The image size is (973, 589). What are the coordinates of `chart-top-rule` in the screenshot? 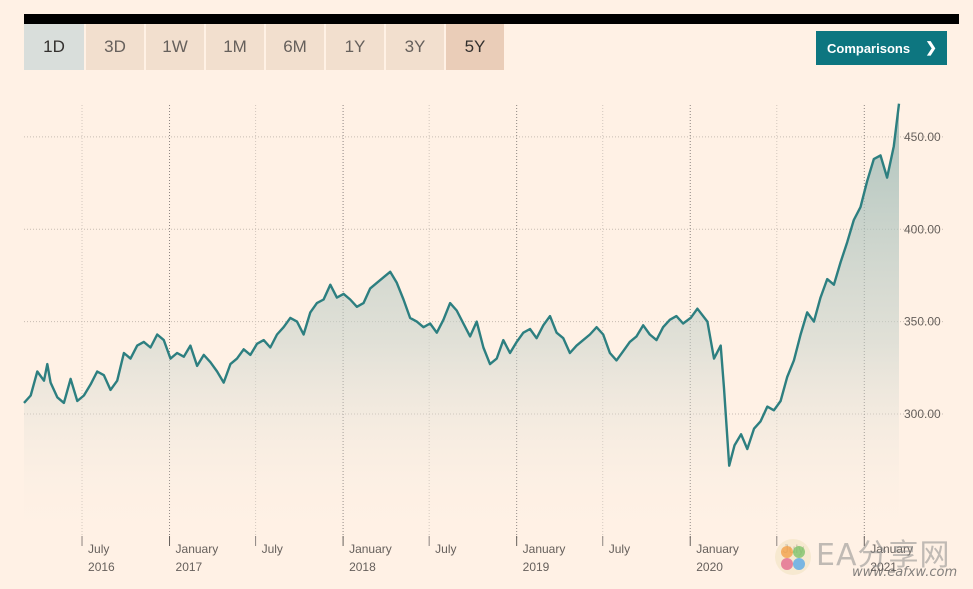 It's located at (491, 19).